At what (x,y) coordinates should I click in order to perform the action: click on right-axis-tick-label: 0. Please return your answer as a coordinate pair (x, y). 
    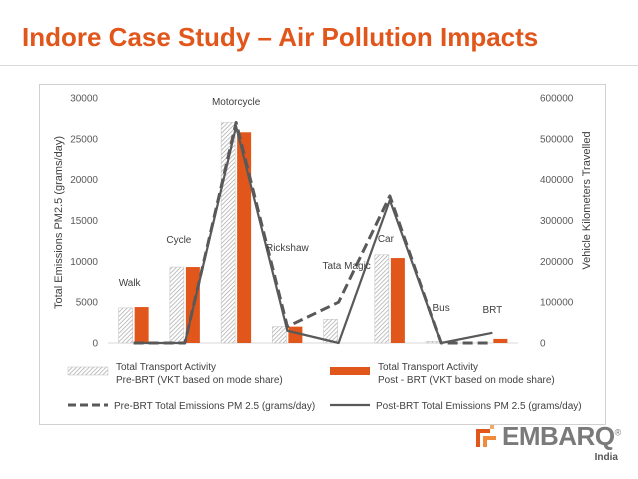
    Looking at the image, I should click on (543, 344).